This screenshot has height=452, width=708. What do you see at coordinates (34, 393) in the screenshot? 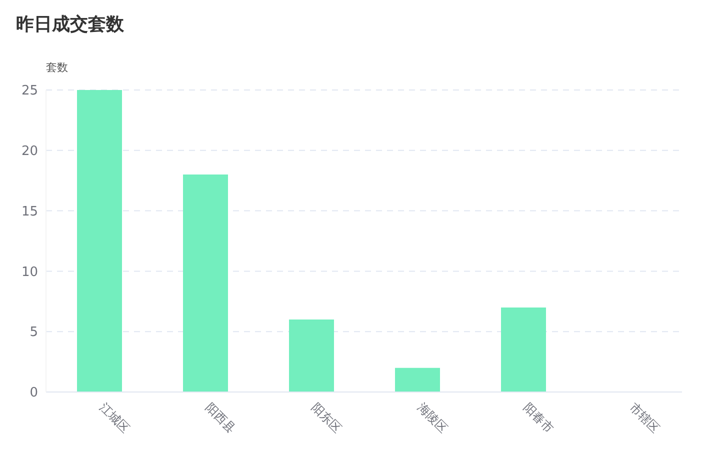
I see `y-tick-label: 0` at bounding box center [34, 393].